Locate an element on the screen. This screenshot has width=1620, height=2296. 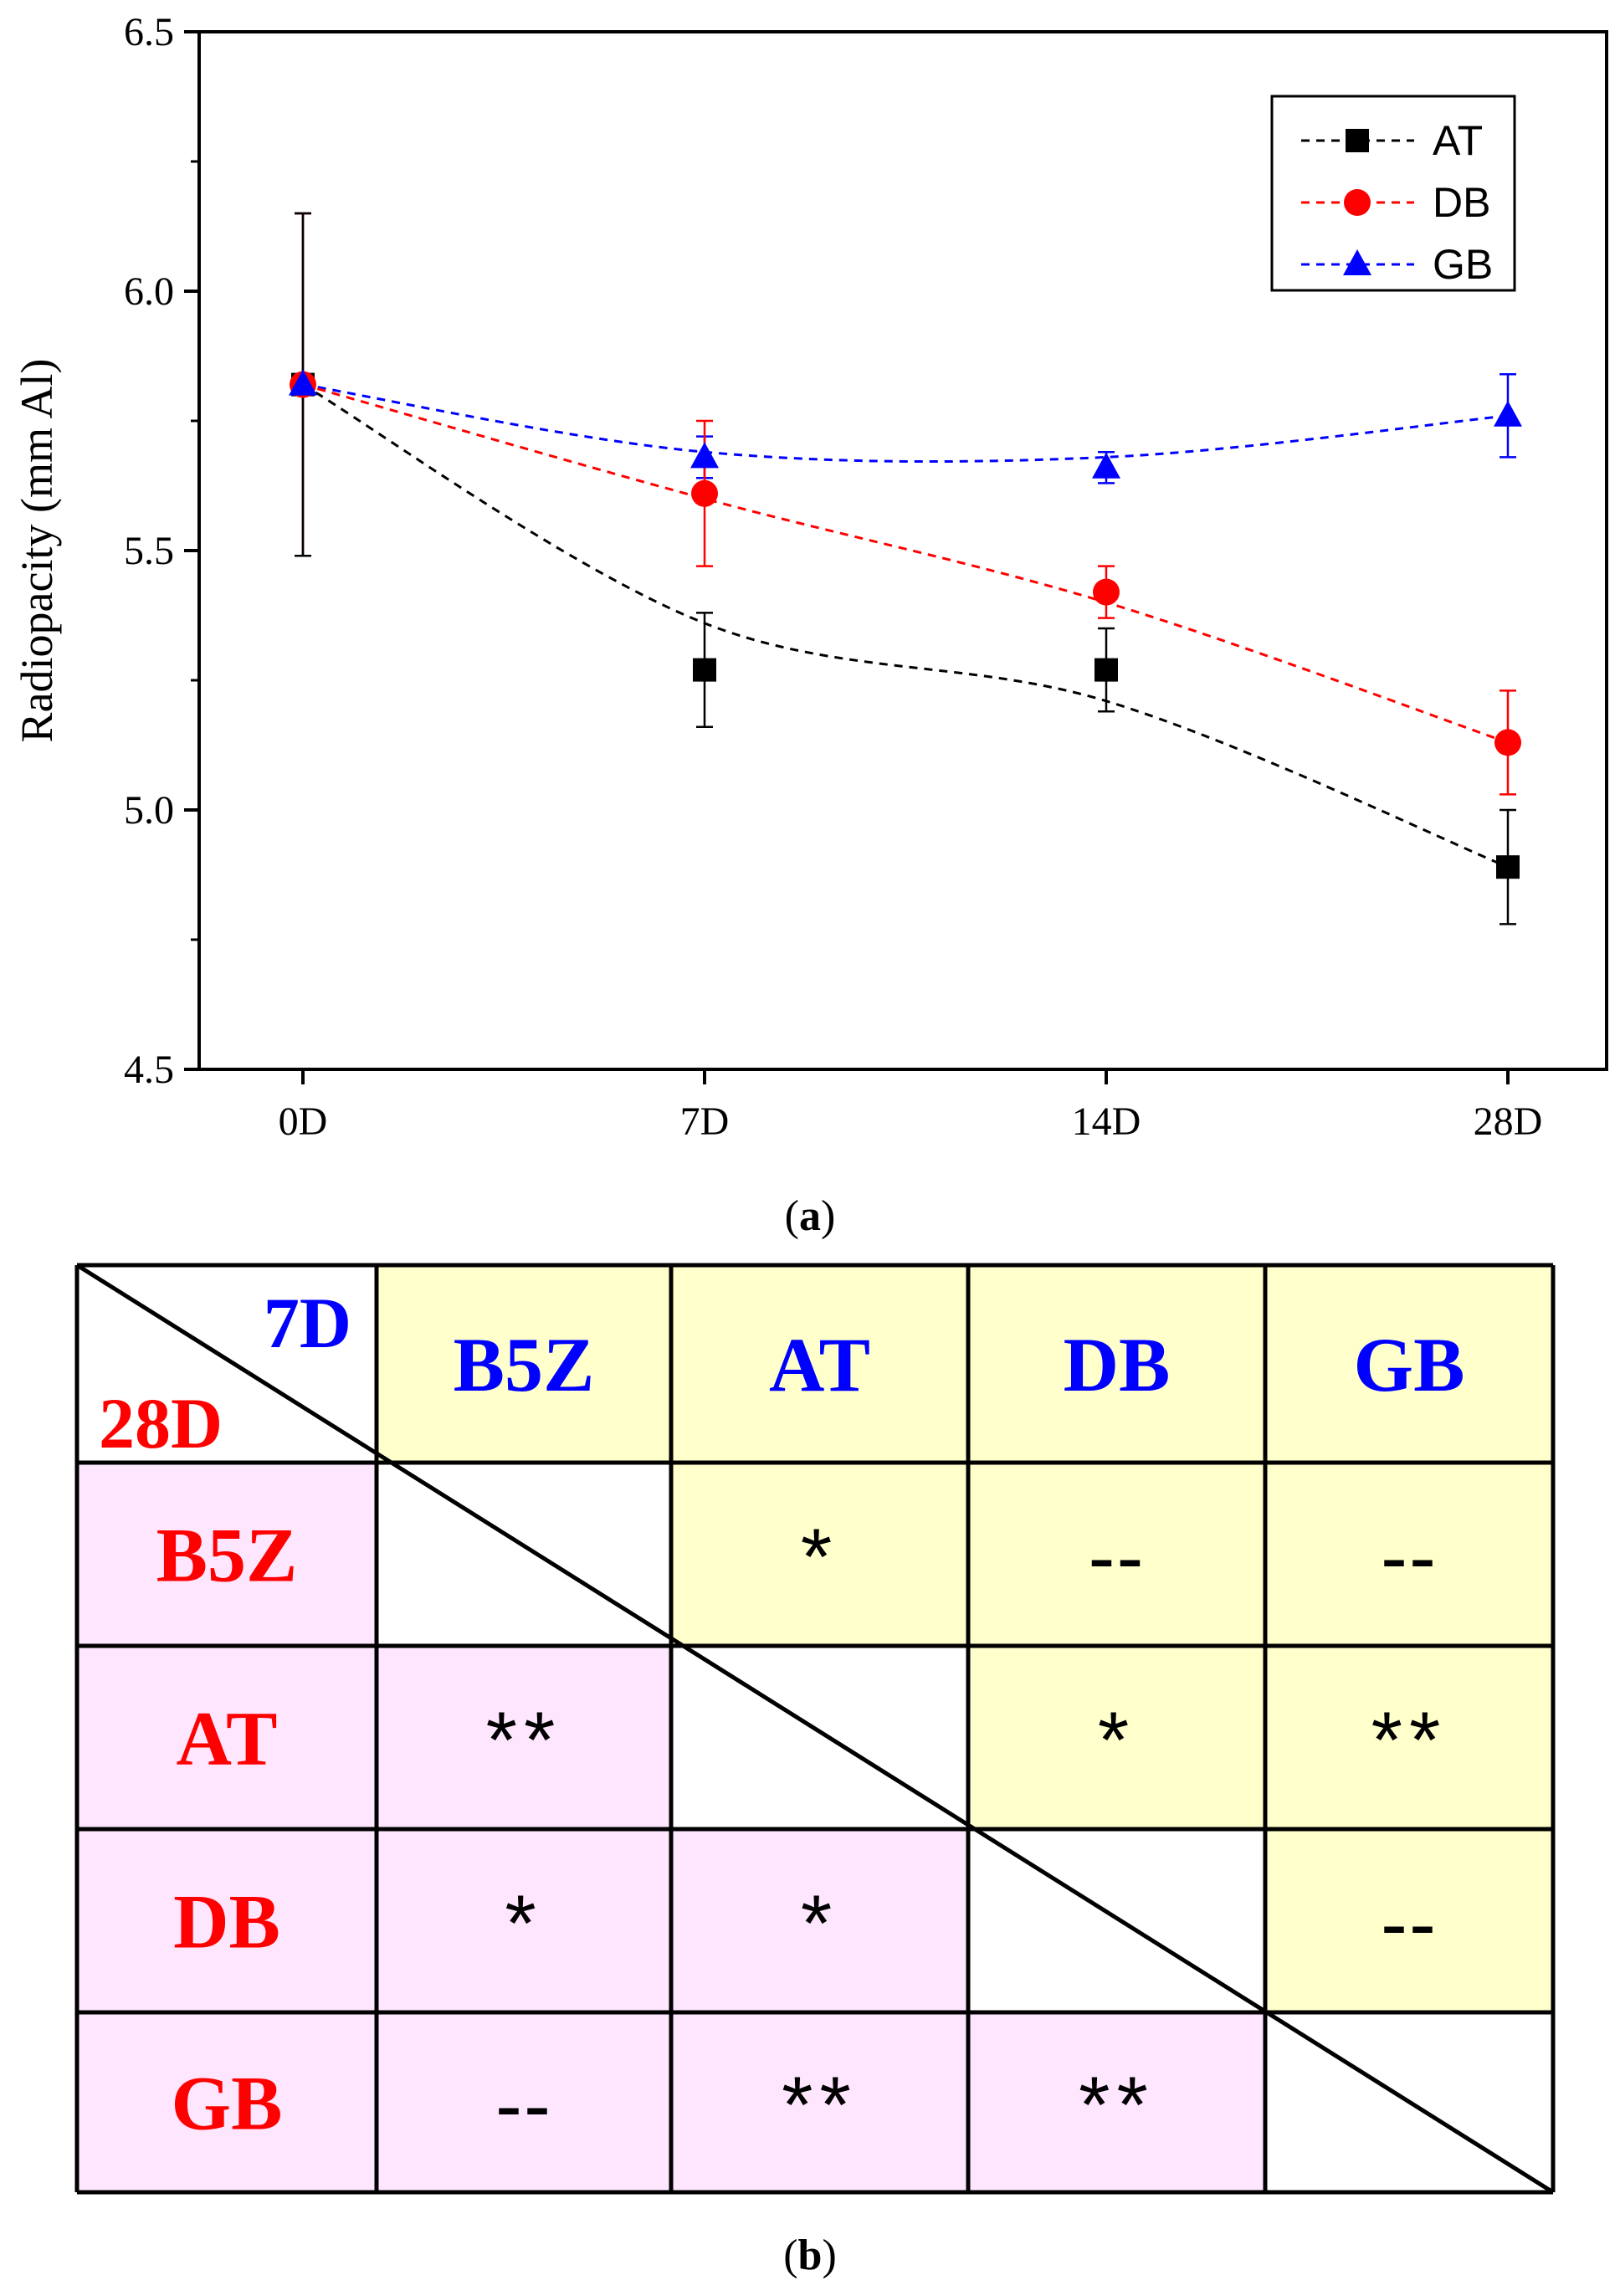
x-tick-label: 7D is located at coordinates (705, 1121).